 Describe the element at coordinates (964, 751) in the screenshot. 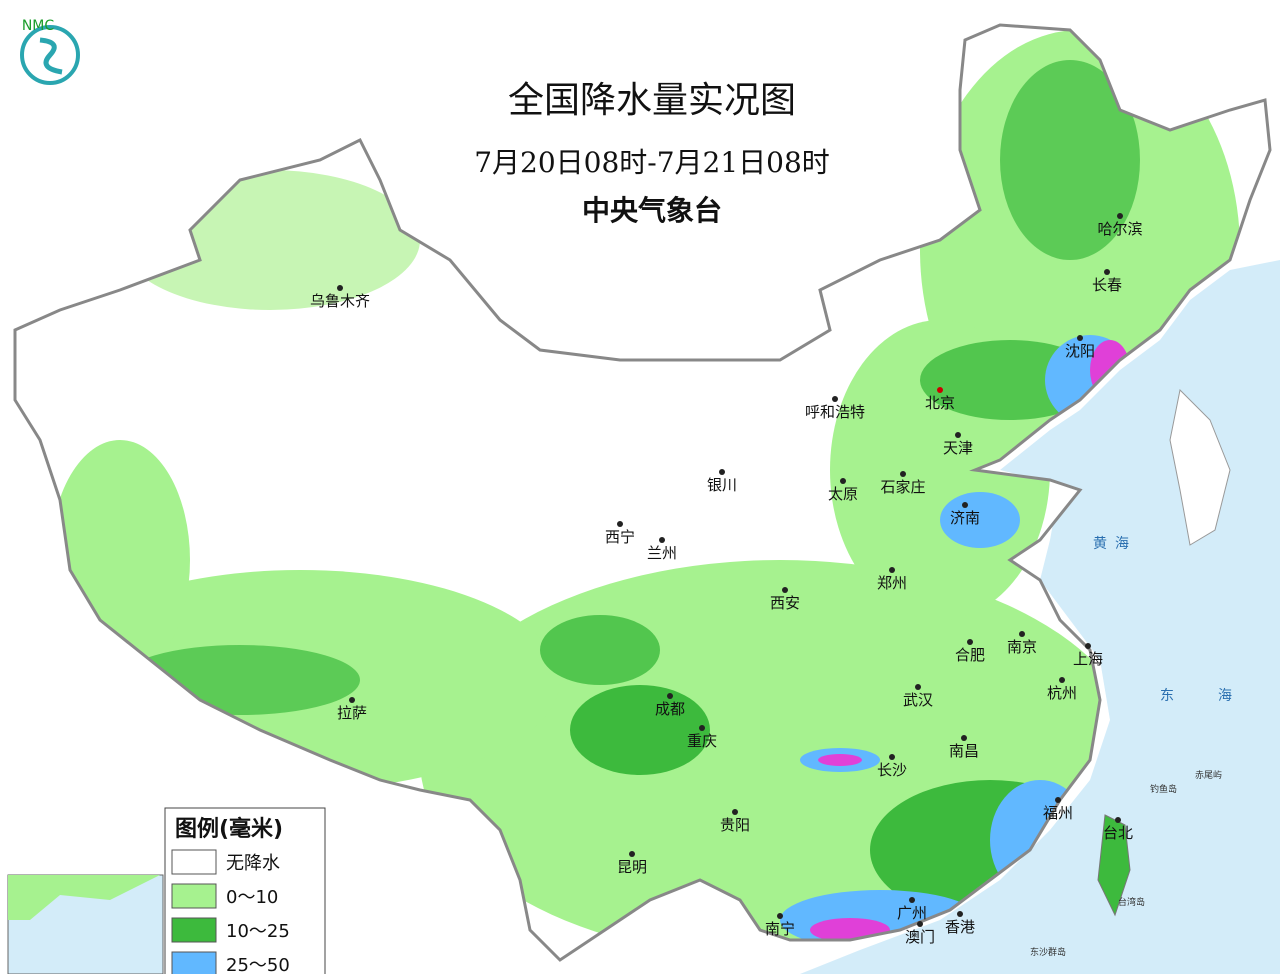

I see `city-label: 南昌` at that location.